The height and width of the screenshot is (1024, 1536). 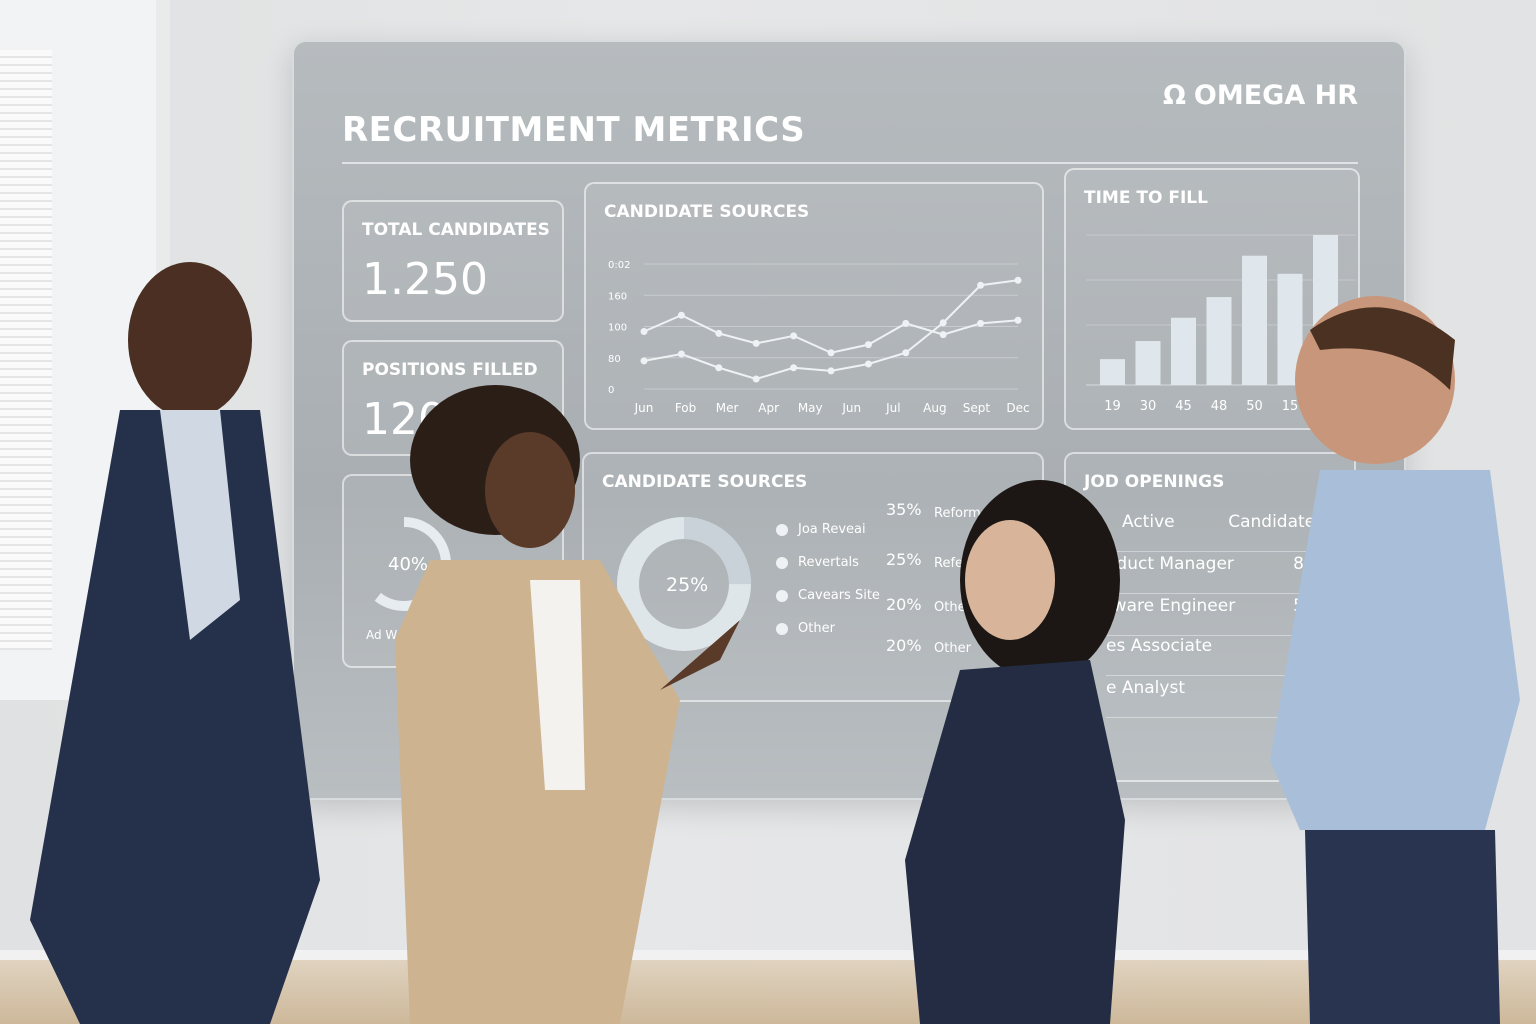 I want to click on total-candidates-card: TOTAL CANDIDATES 1.250, so click(x=453, y=261).